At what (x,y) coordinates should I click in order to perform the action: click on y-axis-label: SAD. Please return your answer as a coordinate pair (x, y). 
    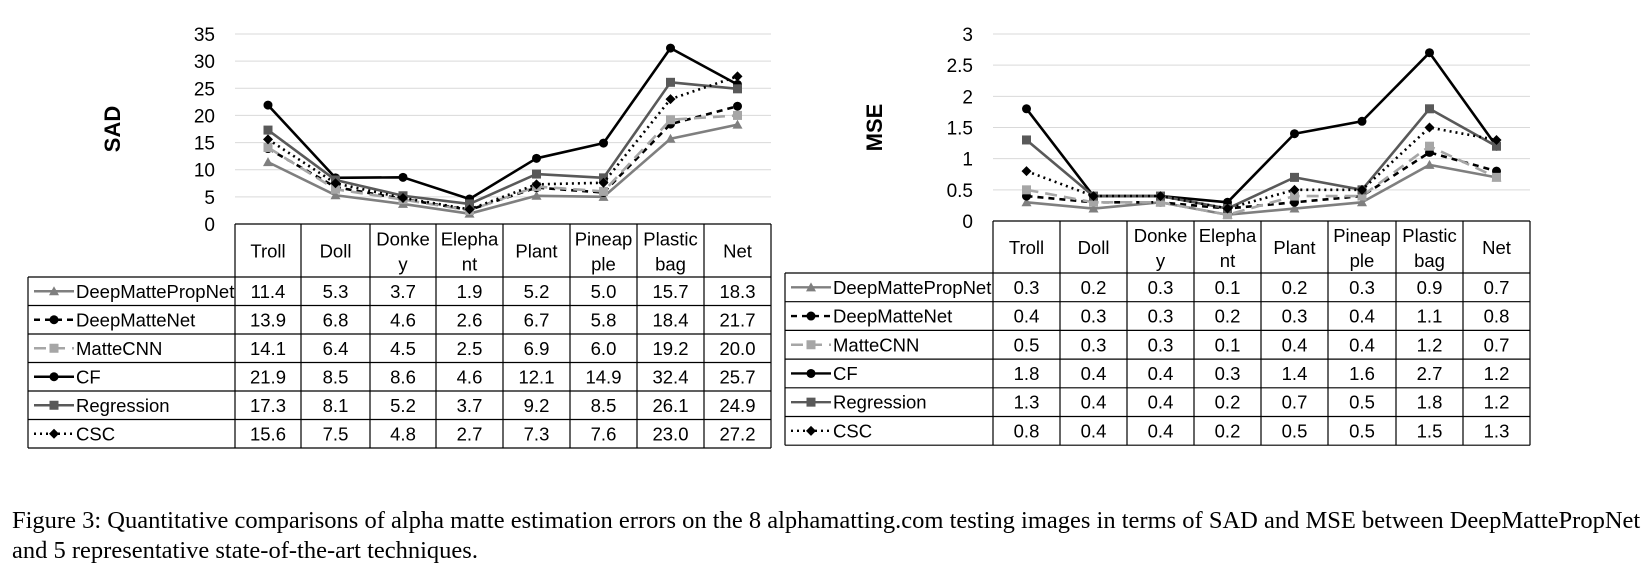
    Looking at the image, I should click on (112, 129).